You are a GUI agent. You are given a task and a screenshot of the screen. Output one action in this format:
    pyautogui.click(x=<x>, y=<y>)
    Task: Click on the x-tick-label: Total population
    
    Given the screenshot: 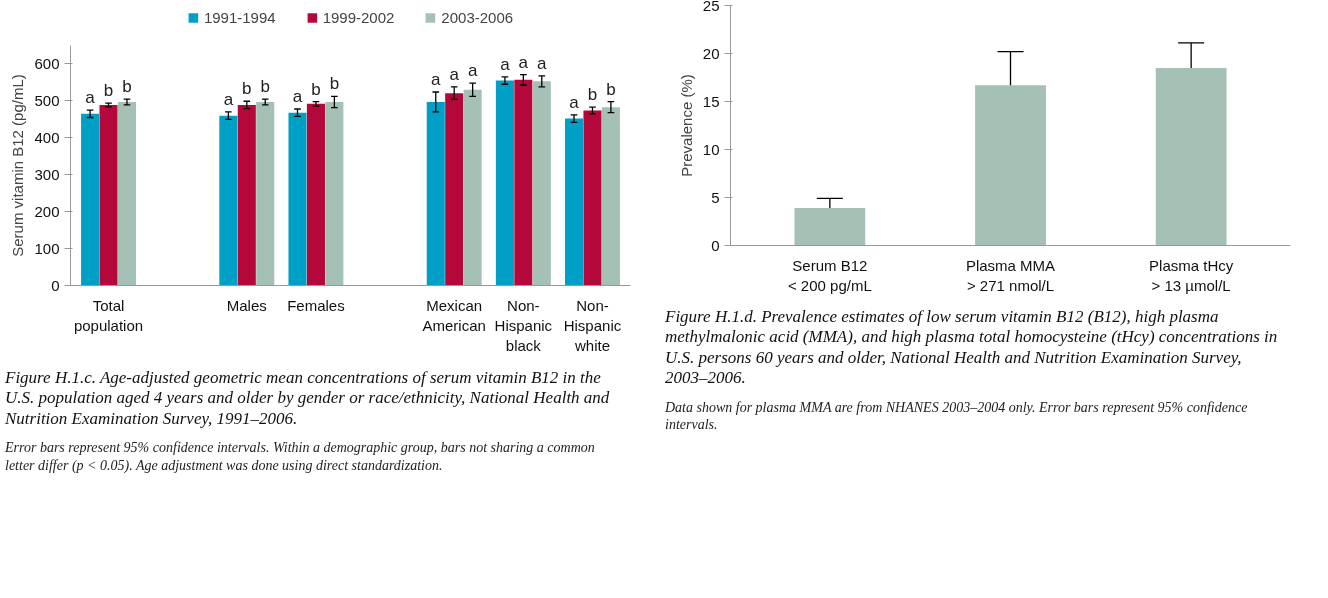 What is the action you would take?
    pyautogui.click(x=108, y=315)
    